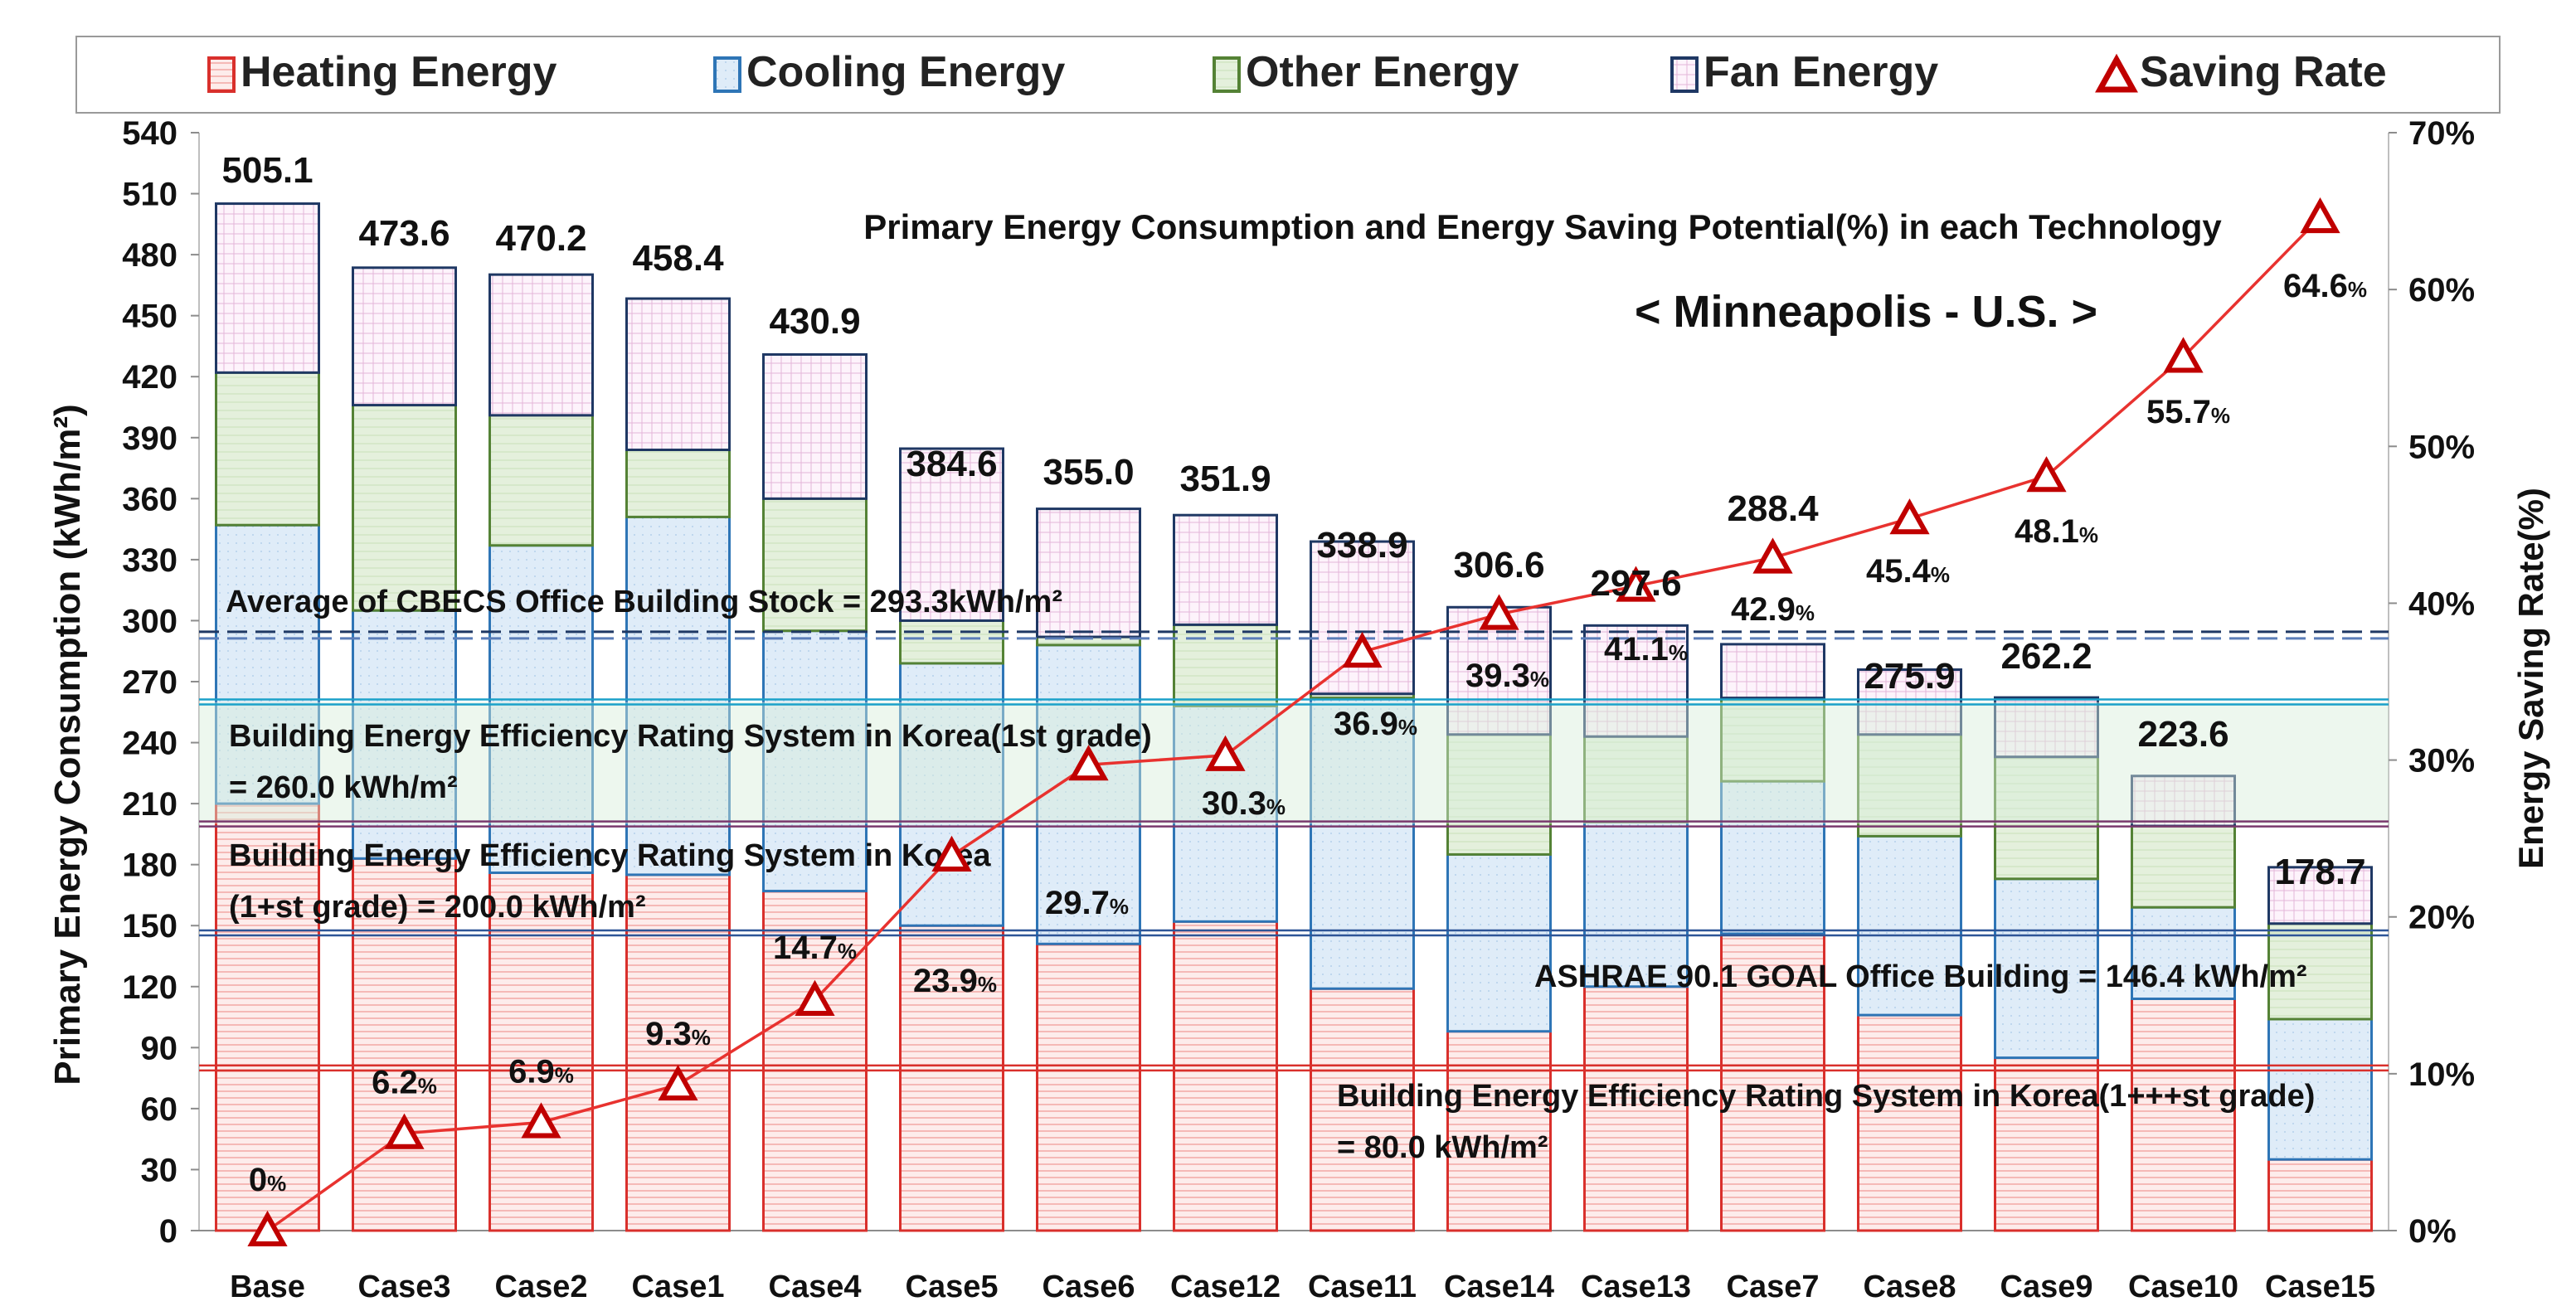  What do you see at coordinates (955, 981) in the screenshot?
I see `saving-rate-label: 23.9%` at bounding box center [955, 981].